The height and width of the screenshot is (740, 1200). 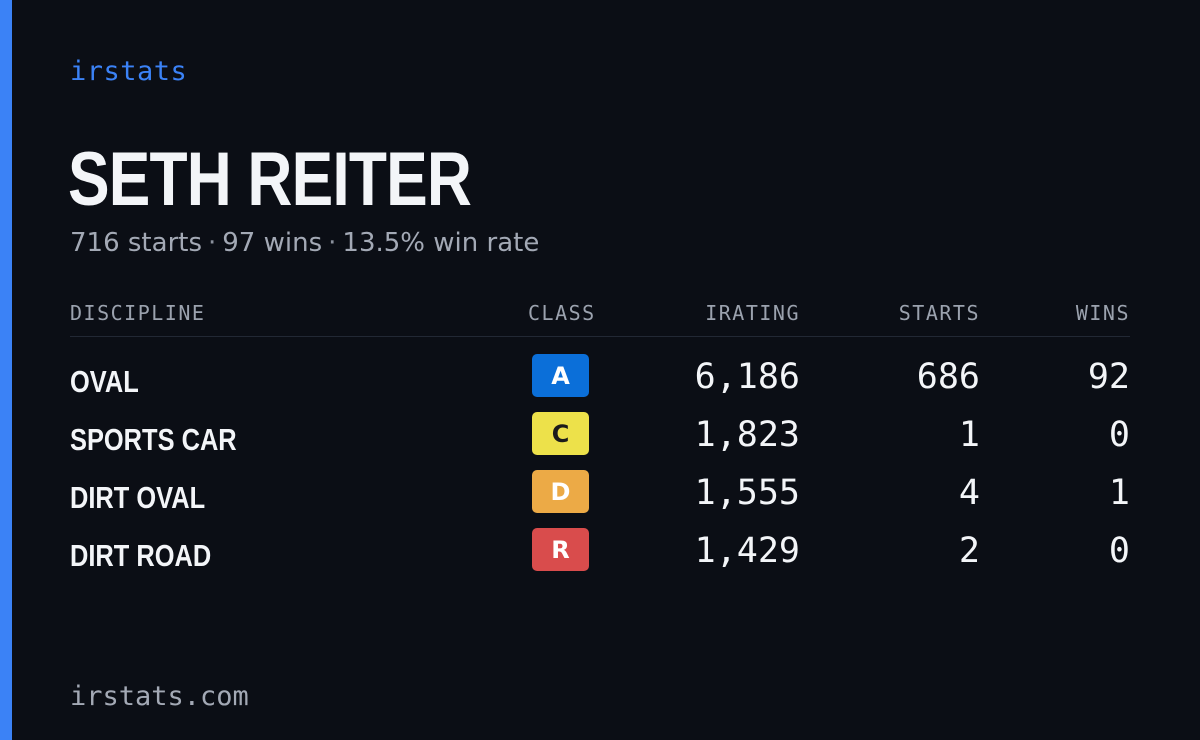 What do you see at coordinates (6, 370) in the screenshot?
I see `accent-bar` at bounding box center [6, 370].